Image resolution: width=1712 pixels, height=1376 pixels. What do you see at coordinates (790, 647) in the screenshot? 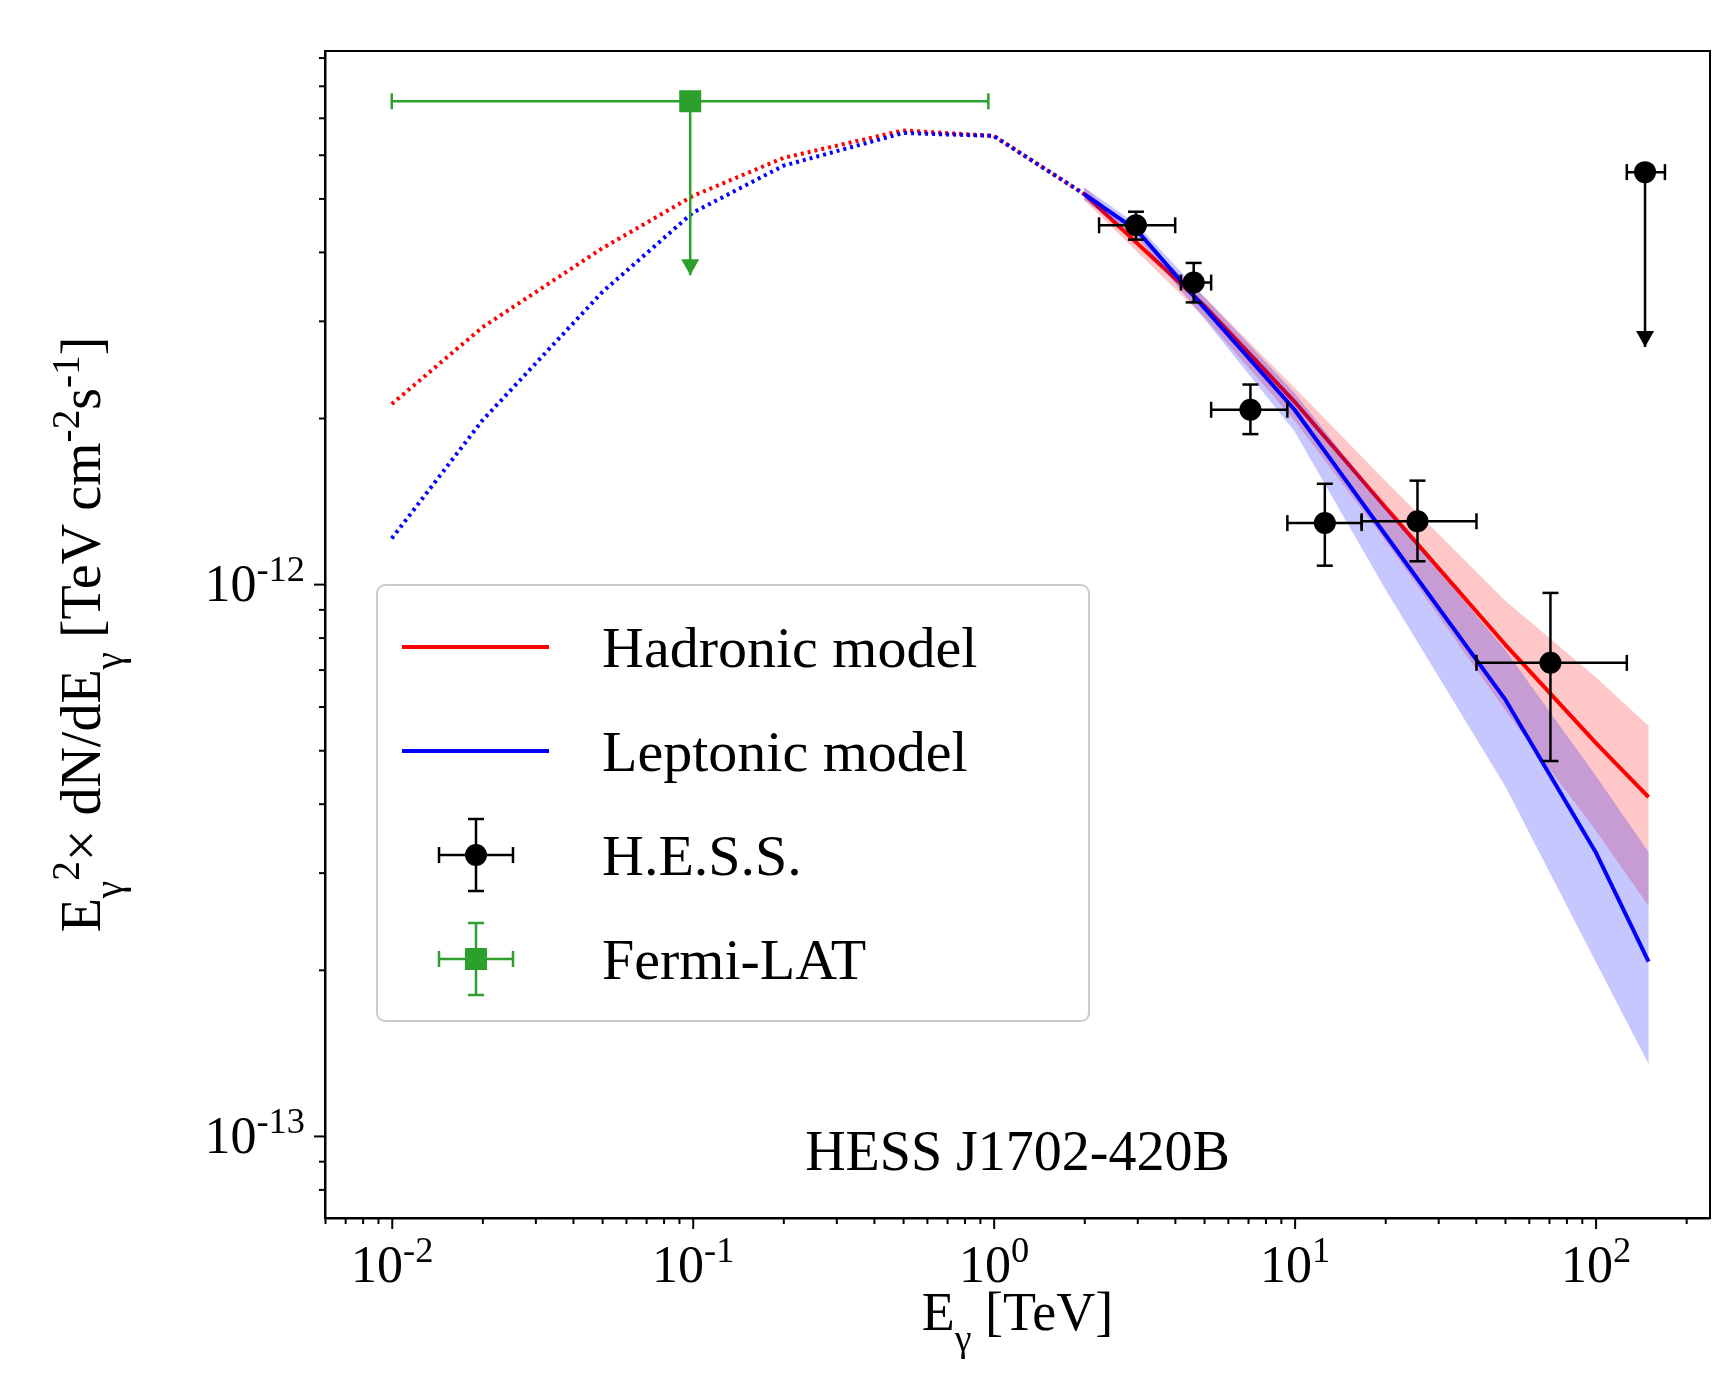
I see `legend-label: Hadronic model` at bounding box center [790, 647].